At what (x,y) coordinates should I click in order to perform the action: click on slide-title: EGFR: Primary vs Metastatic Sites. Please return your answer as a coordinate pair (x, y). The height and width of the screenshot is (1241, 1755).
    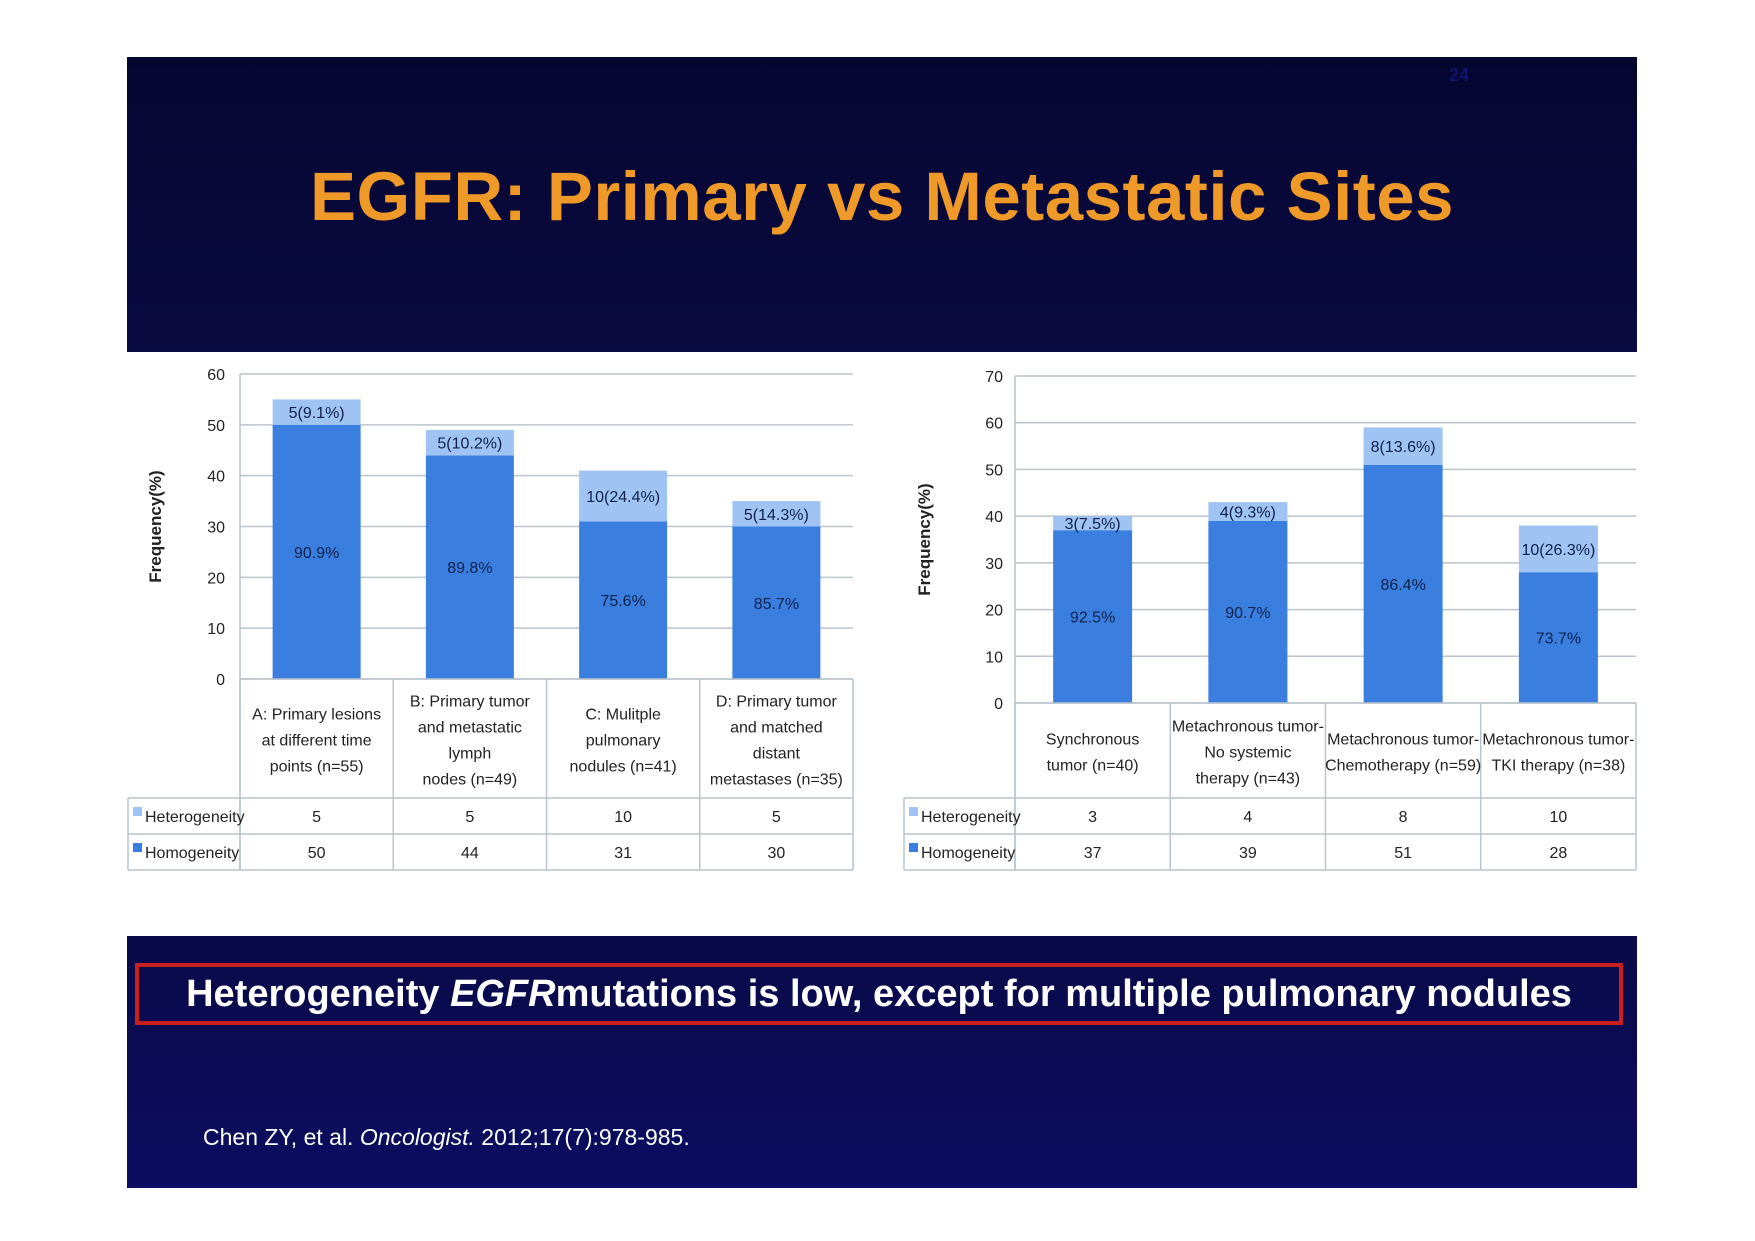
    Looking at the image, I should click on (882, 196).